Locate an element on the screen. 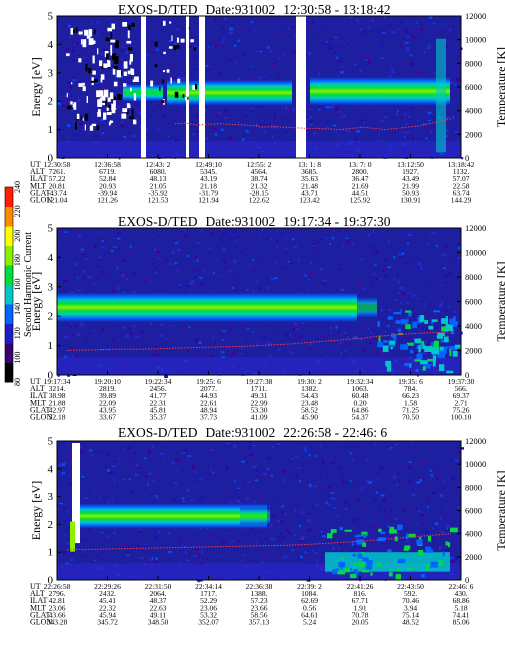  time-tick-label: 22:41:26 is located at coordinates (360, 586).